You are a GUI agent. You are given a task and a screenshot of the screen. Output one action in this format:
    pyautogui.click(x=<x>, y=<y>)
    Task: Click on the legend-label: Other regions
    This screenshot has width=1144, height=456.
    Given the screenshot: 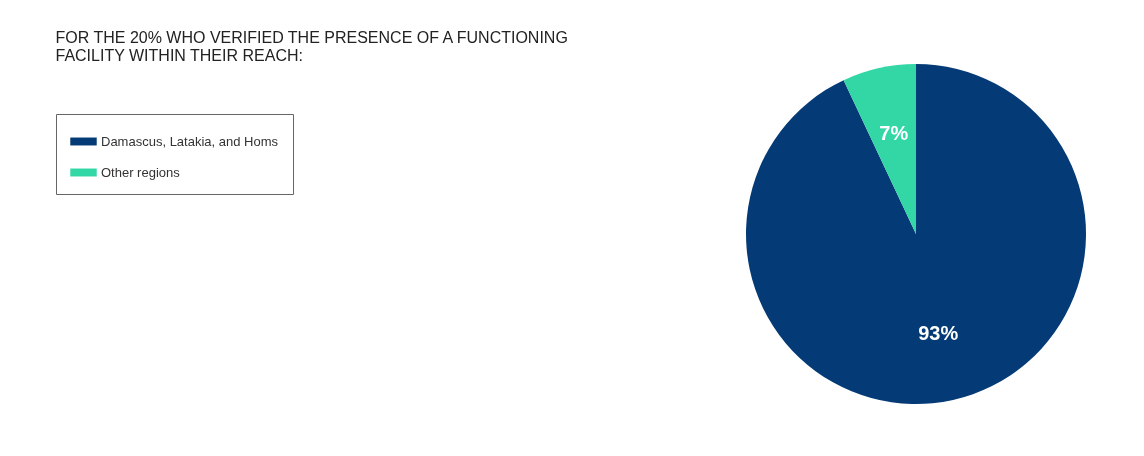 What is the action you would take?
    pyautogui.click(x=141, y=172)
    